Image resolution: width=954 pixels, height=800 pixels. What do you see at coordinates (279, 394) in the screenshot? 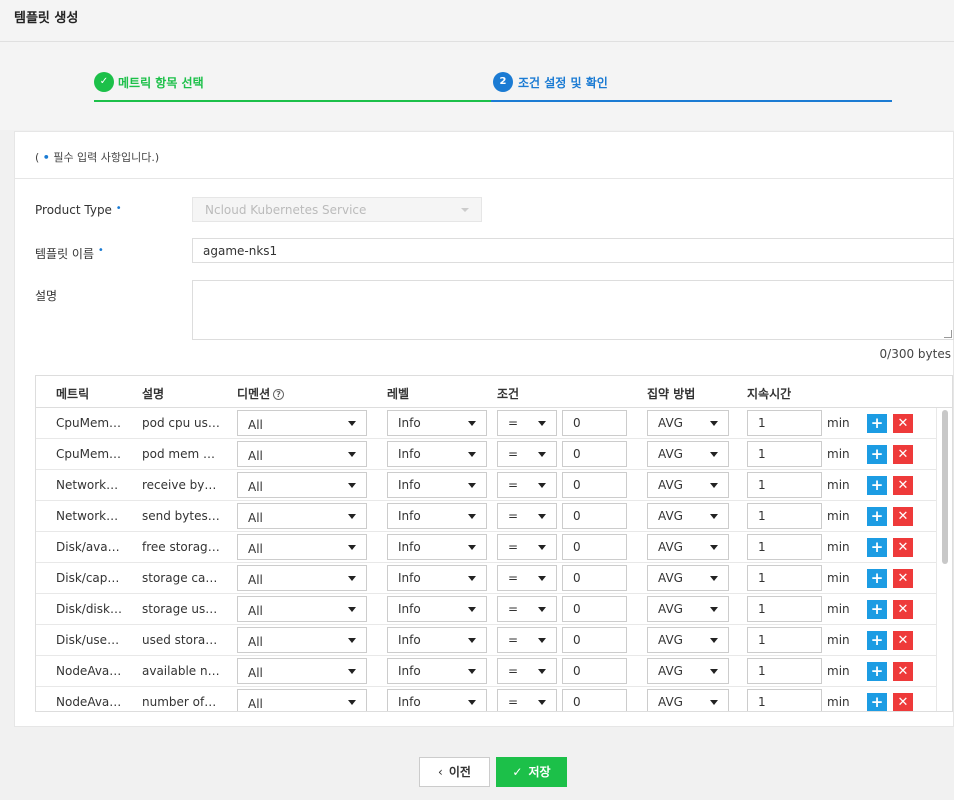
I see `help-icon: ?` at bounding box center [279, 394].